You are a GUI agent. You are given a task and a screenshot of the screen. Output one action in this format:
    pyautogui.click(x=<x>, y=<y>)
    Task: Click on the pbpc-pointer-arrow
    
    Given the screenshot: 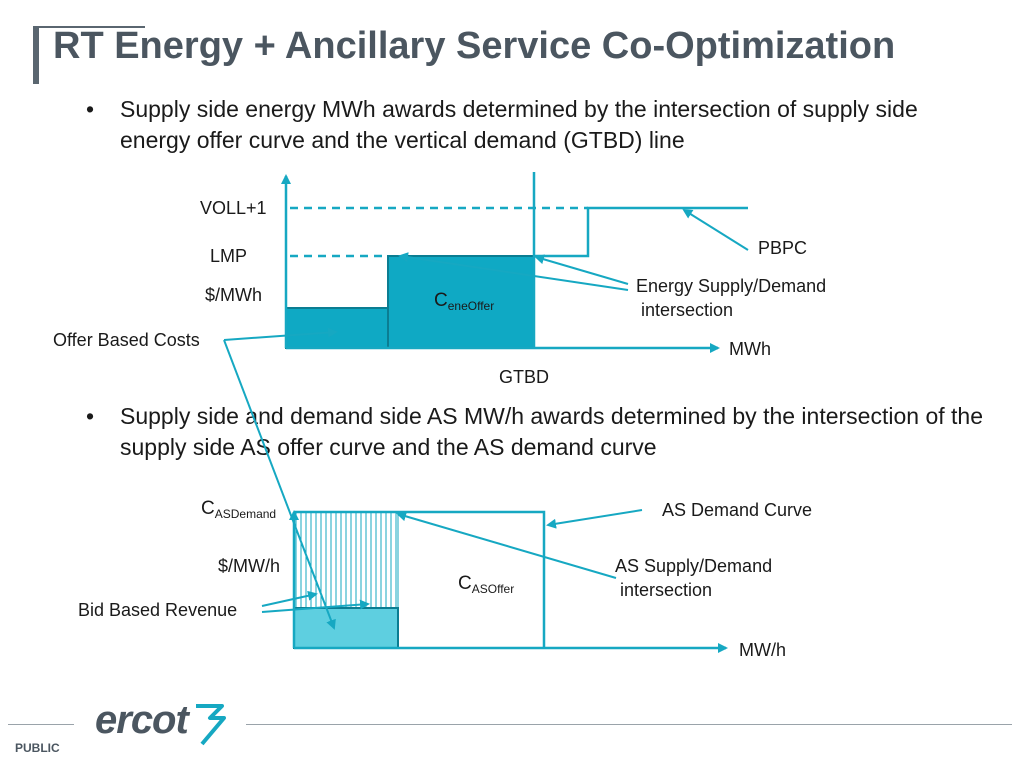 What is the action you would take?
    pyautogui.click(x=715, y=229)
    